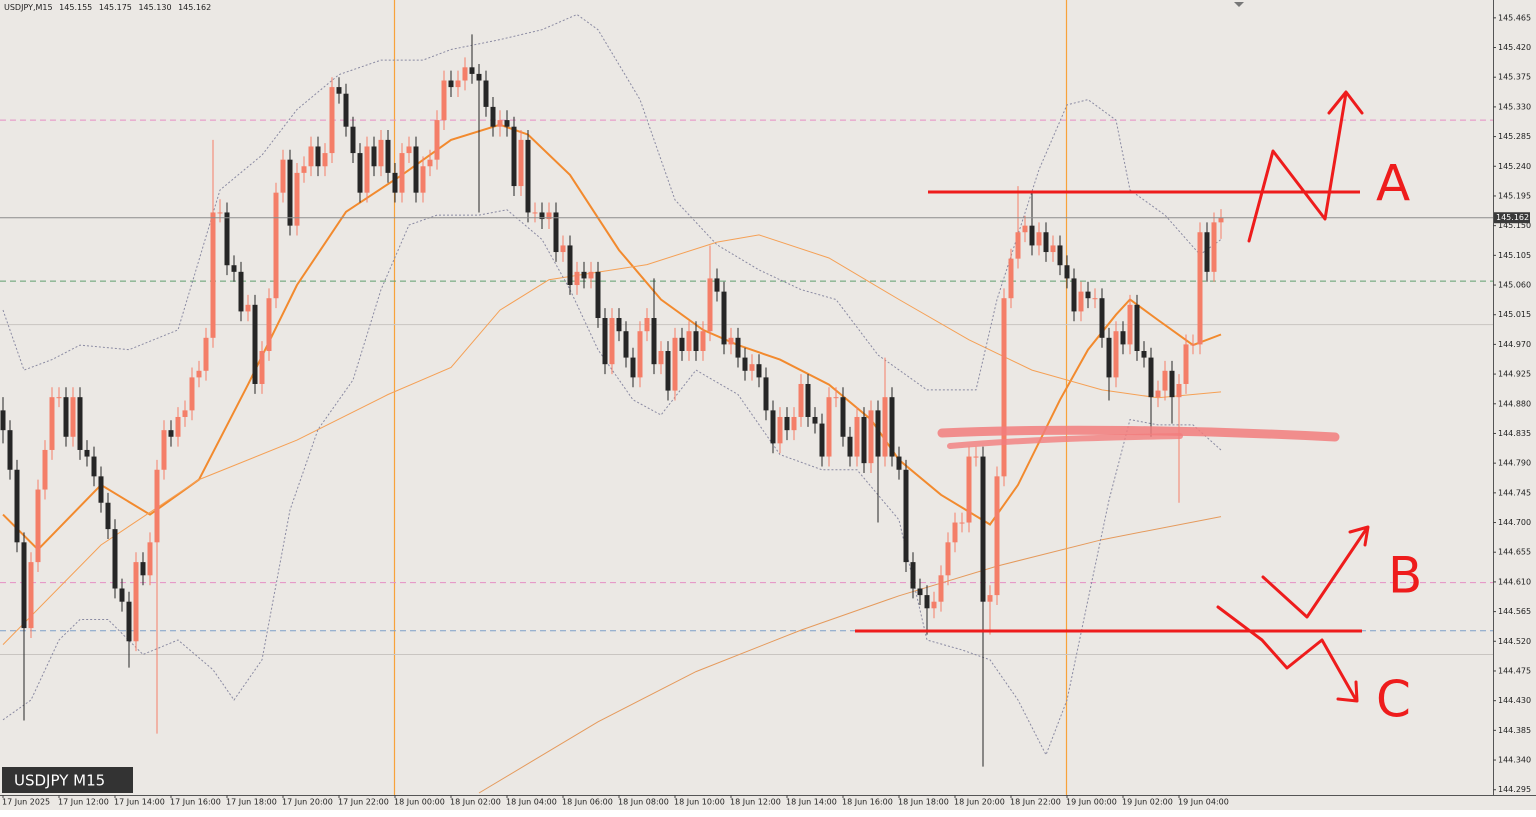 The image size is (1536, 817). Describe the element at coordinates (1514, 492) in the screenshot. I see `y-tick-label: 144.745` at that location.